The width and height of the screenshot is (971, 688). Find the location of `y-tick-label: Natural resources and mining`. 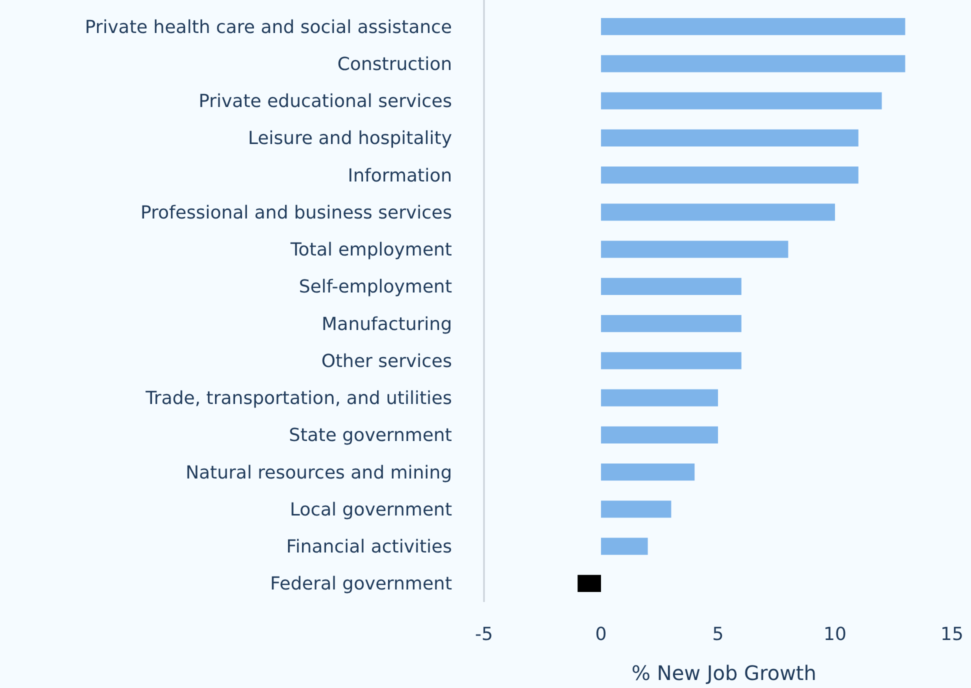

y-tick-label: Natural resources and mining is located at coordinates (319, 473).